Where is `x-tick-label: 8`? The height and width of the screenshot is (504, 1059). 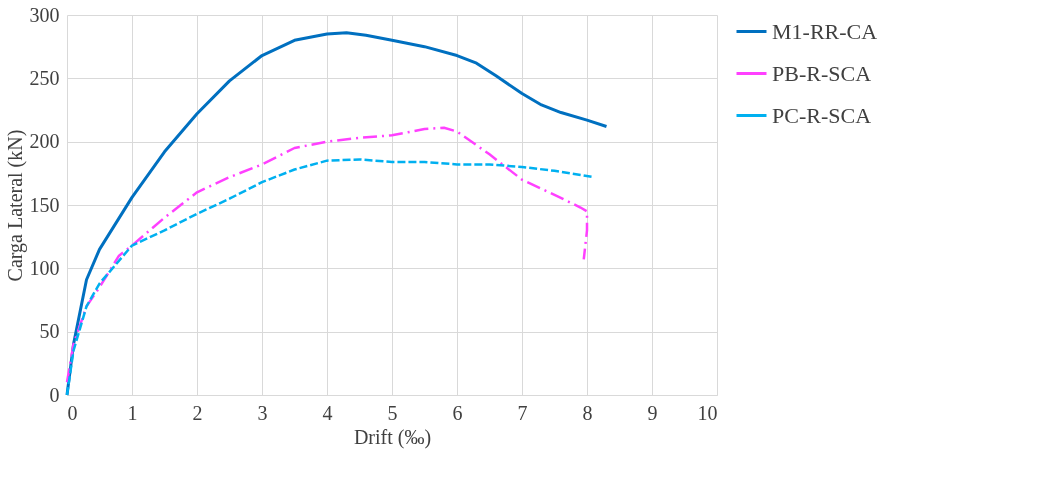 x-tick-label: 8 is located at coordinates (587, 412).